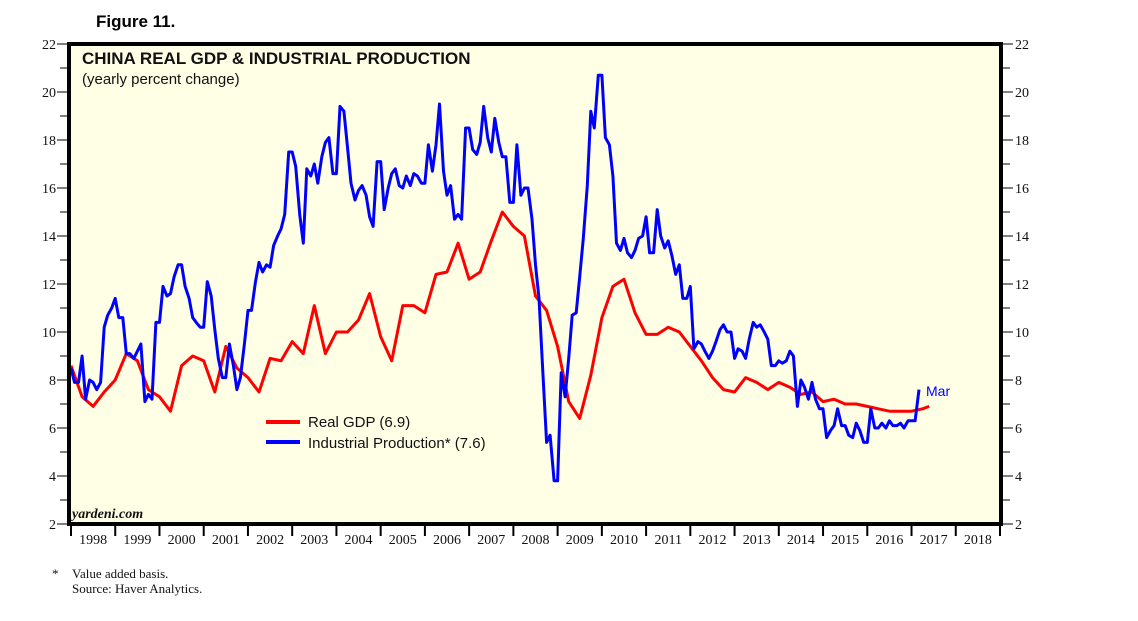 This screenshot has width=1138, height=621. What do you see at coordinates (314, 540) in the screenshot?
I see `x-tick-label: 2003` at bounding box center [314, 540].